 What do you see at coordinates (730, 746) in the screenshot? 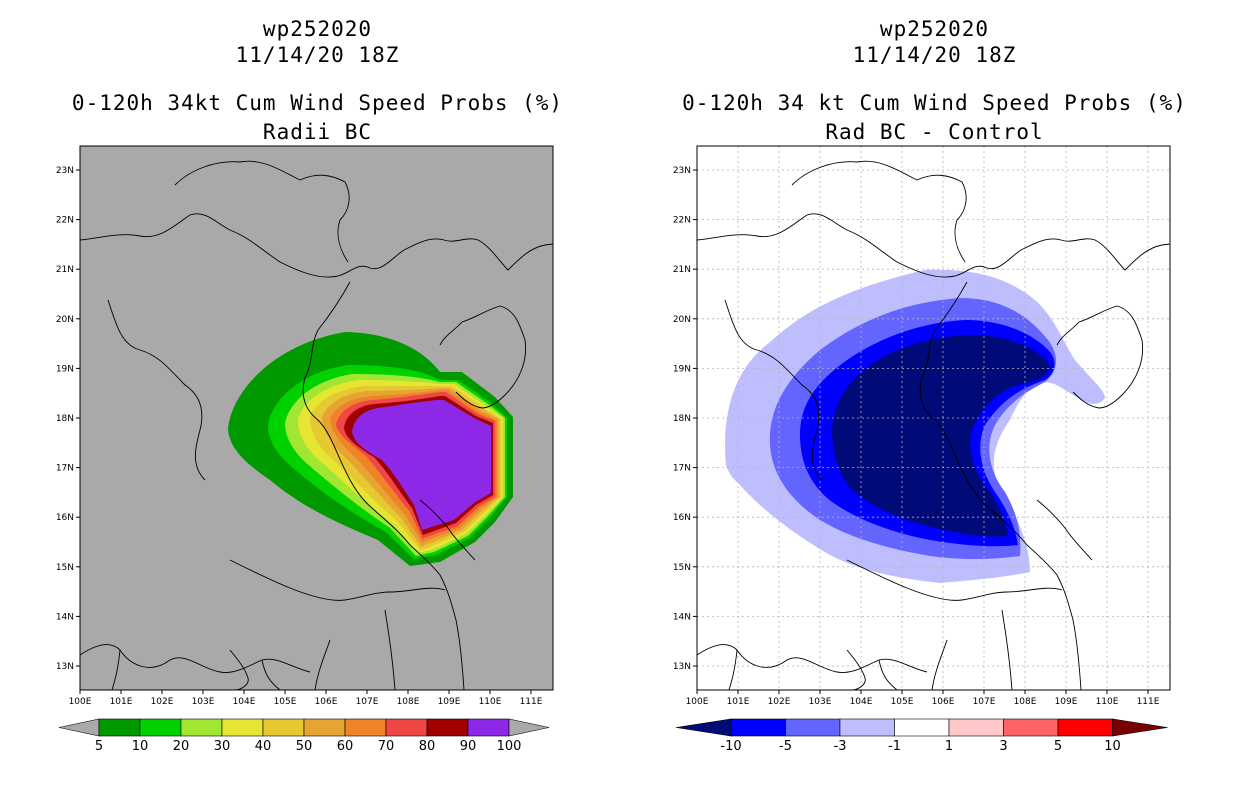
I see `colorbar-label: -10` at bounding box center [730, 746].